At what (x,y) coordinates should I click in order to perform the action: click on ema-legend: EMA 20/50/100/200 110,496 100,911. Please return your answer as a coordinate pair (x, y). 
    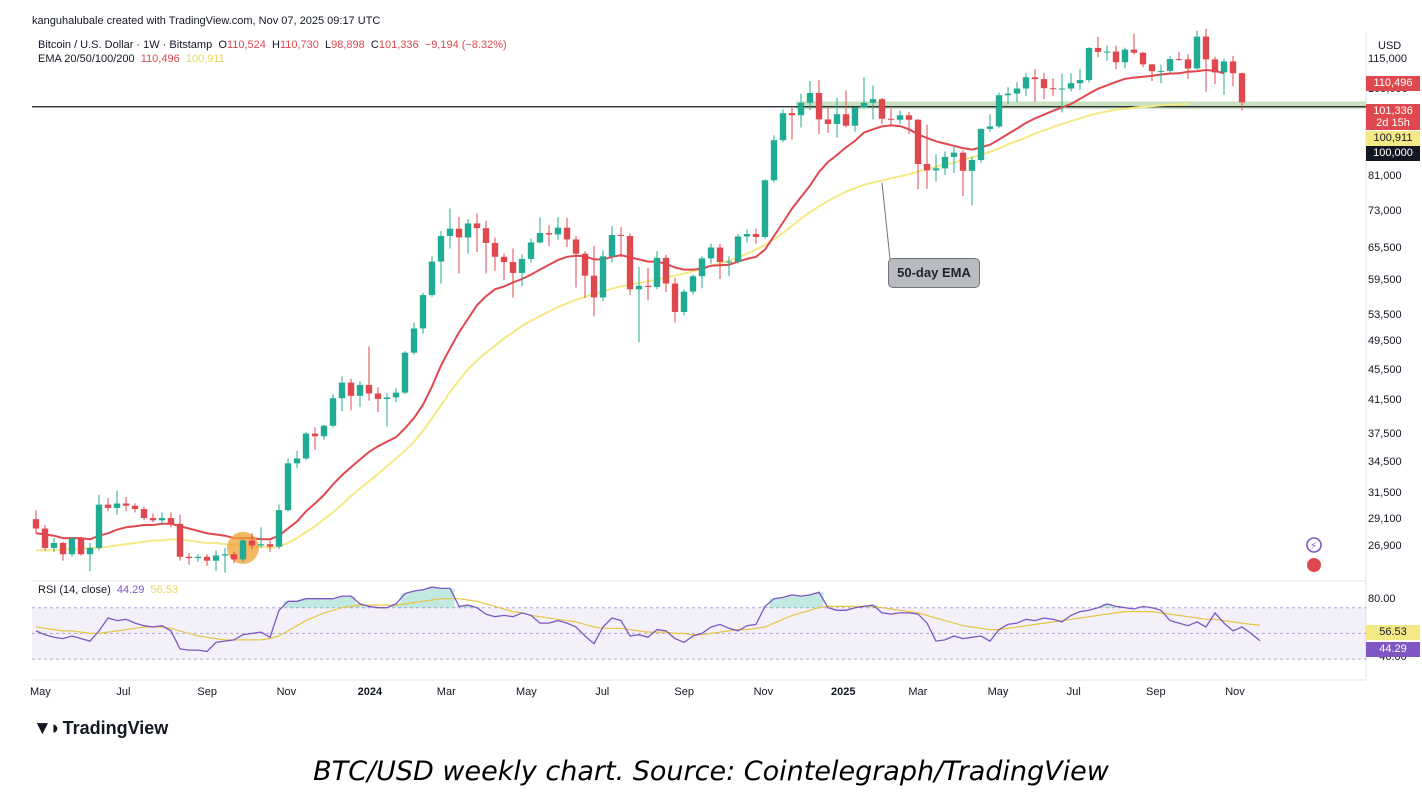
    Looking at the image, I should click on (131, 59).